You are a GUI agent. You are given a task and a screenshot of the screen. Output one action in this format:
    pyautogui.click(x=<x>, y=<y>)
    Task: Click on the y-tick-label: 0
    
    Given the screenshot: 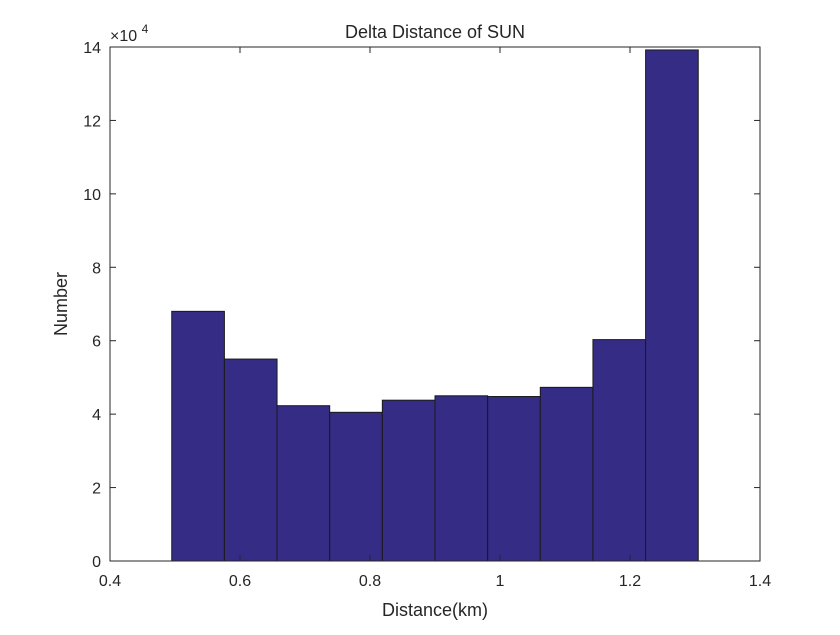 What is the action you would take?
    pyautogui.click(x=96, y=562)
    